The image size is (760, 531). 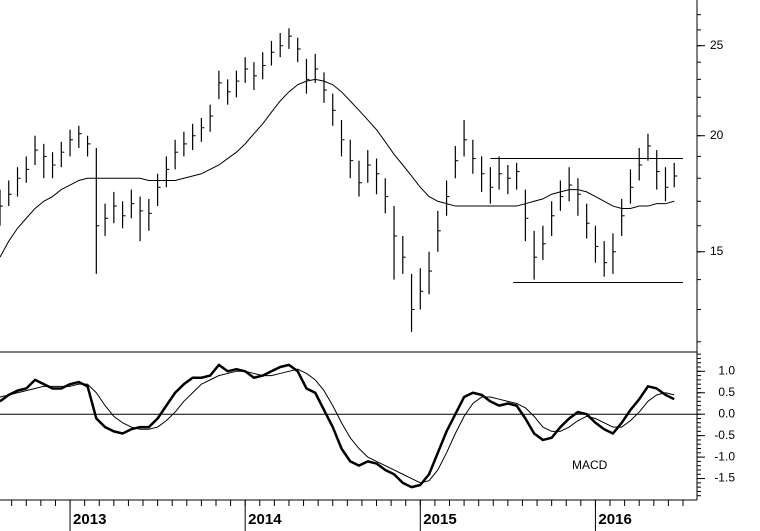 What do you see at coordinates (724, 456) in the screenshot?
I see `y-tick-label: -1.0` at bounding box center [724, 456].